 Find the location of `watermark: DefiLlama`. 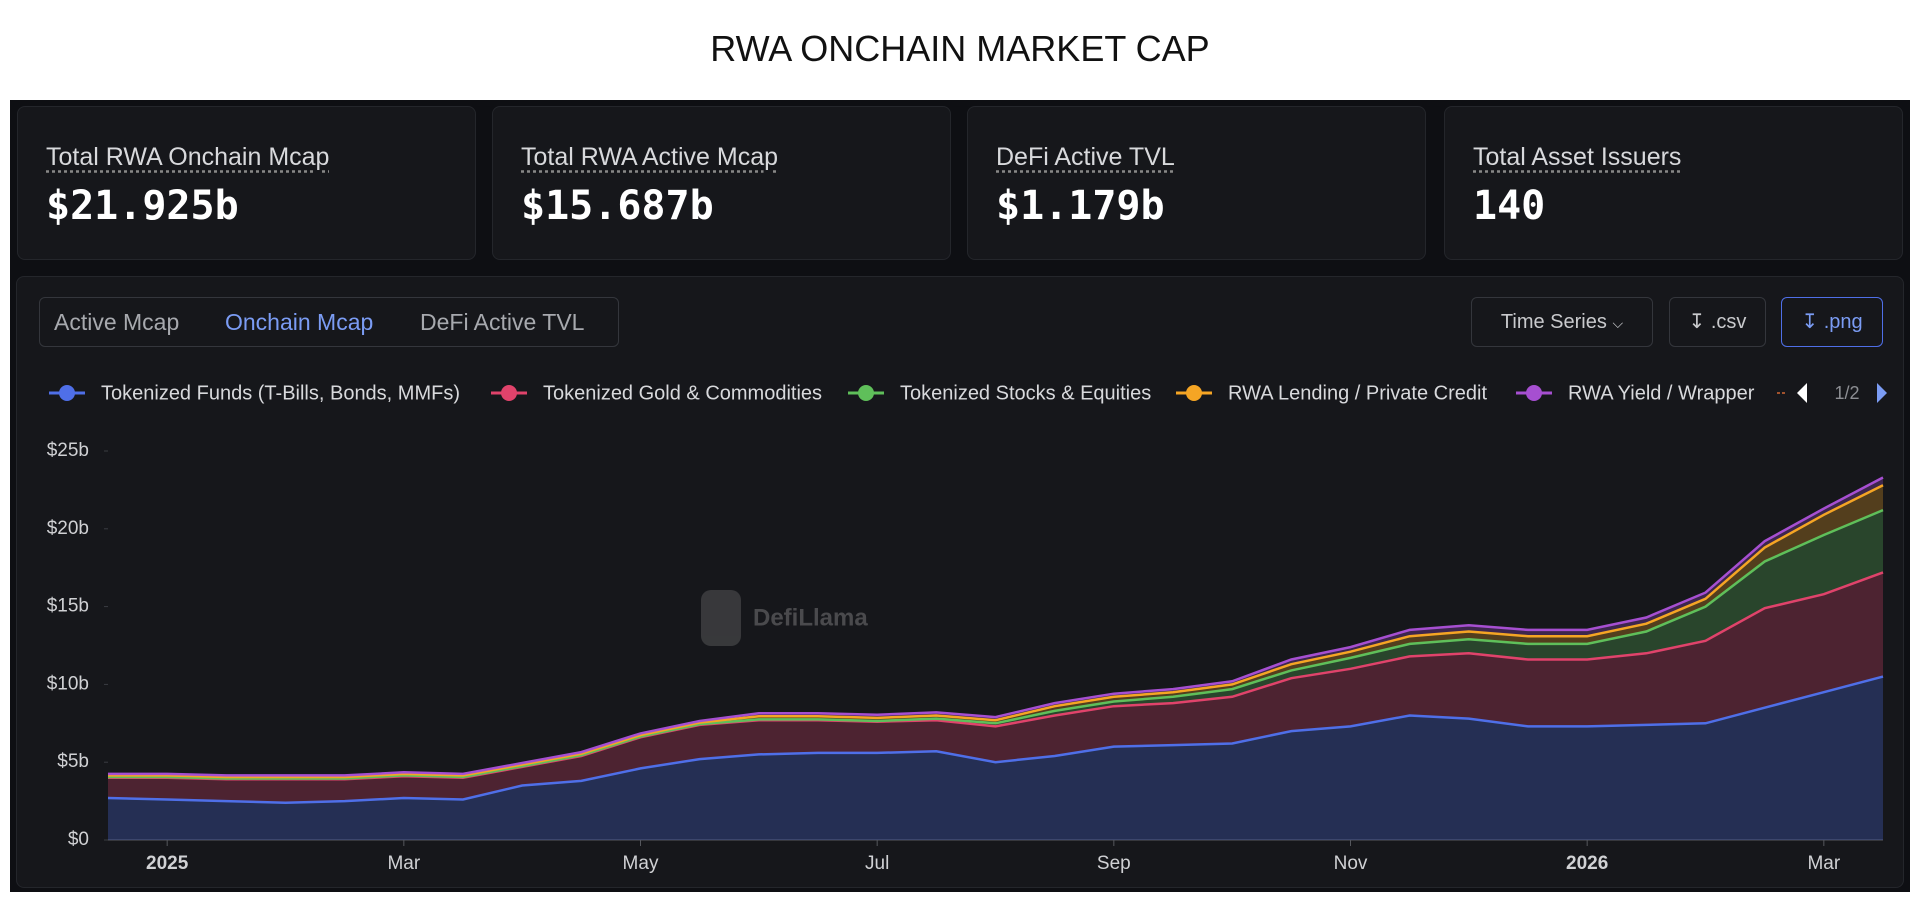

watermark: DefiLlama is located at coordinates (784, 618).